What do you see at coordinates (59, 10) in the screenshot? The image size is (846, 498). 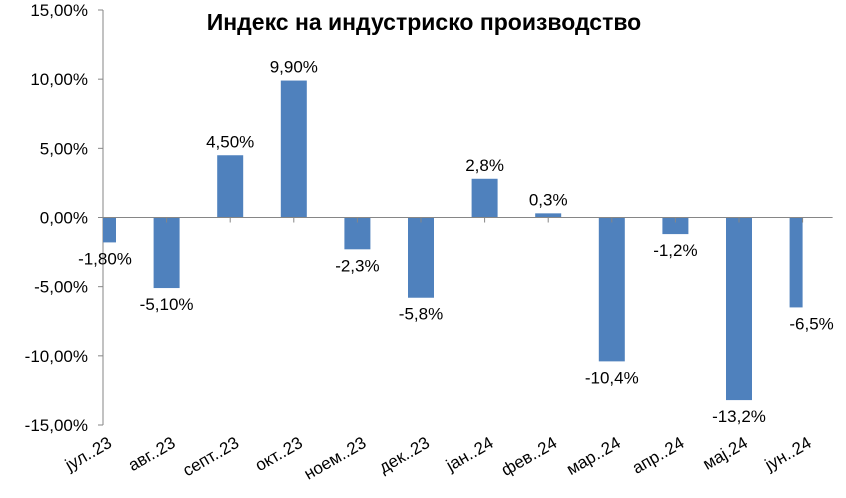 I see `y-tick-label: 15,00%` at bounding box center [59, 10].